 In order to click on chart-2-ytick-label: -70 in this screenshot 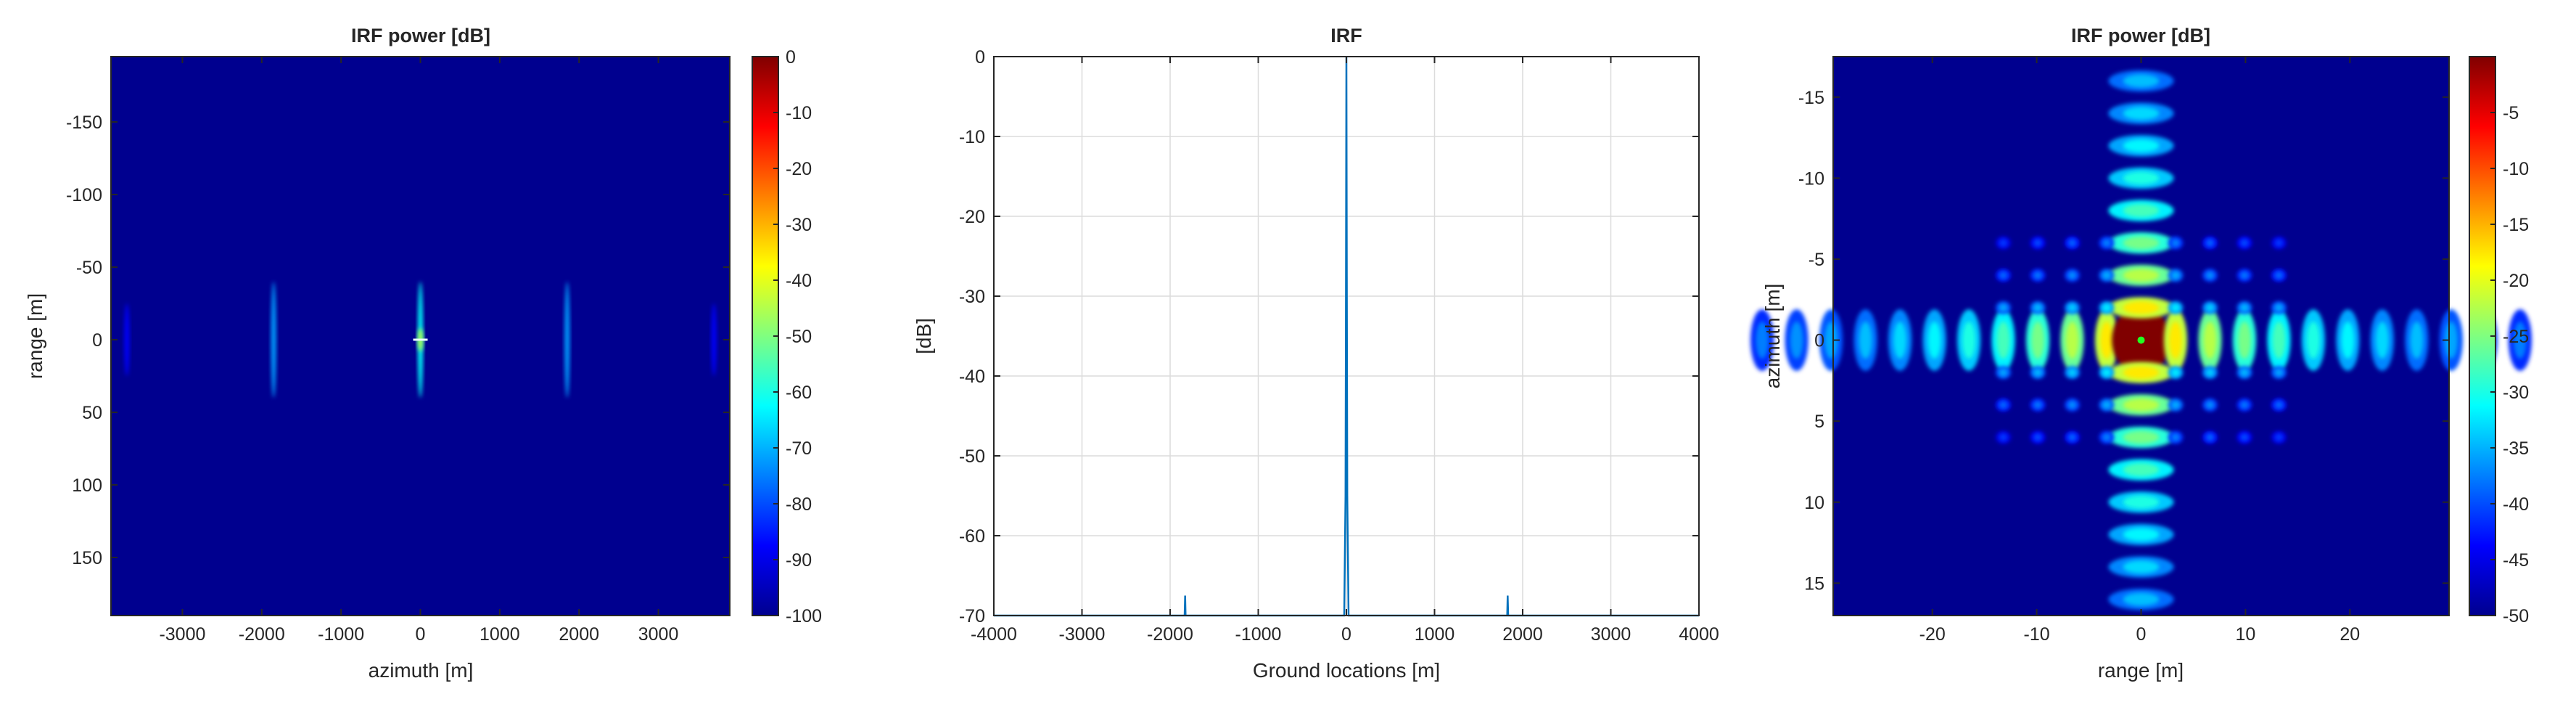, I will do `click(972, 616)`.